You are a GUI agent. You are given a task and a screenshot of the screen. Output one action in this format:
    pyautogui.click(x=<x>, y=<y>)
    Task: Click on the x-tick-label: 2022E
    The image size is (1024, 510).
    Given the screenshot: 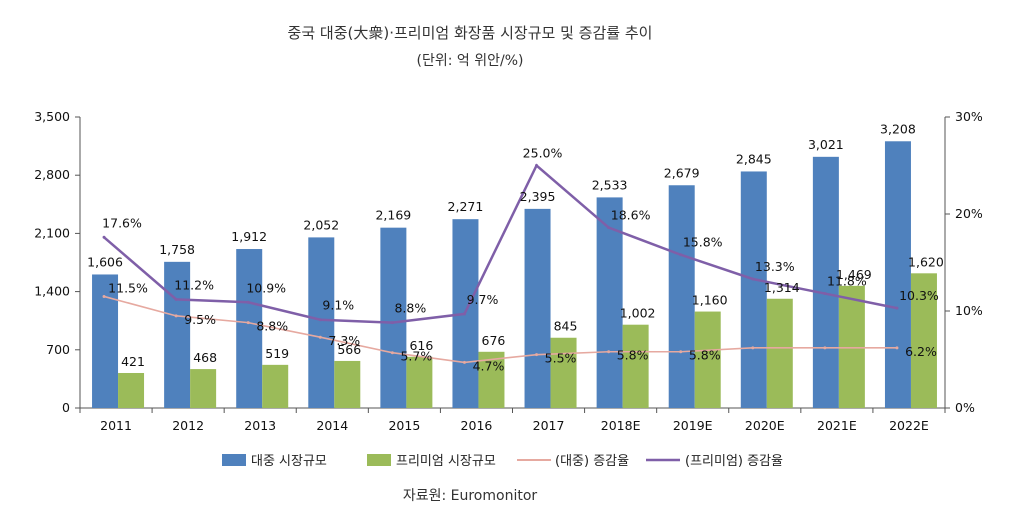 What is the action you would take?
    pyautogui.click(x=909, y=425)
    